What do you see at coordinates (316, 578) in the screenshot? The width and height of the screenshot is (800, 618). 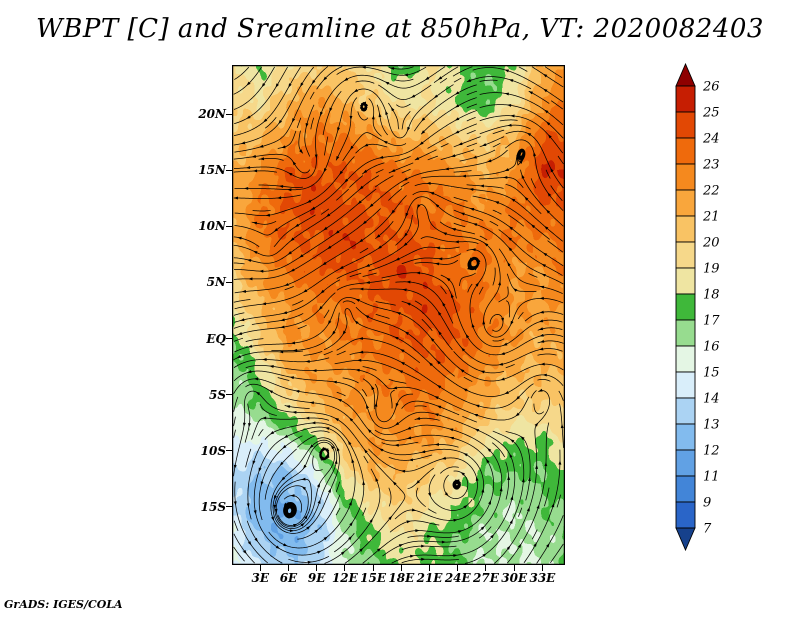 I see `lon-label: 9E` at bounding box center [316, 578].